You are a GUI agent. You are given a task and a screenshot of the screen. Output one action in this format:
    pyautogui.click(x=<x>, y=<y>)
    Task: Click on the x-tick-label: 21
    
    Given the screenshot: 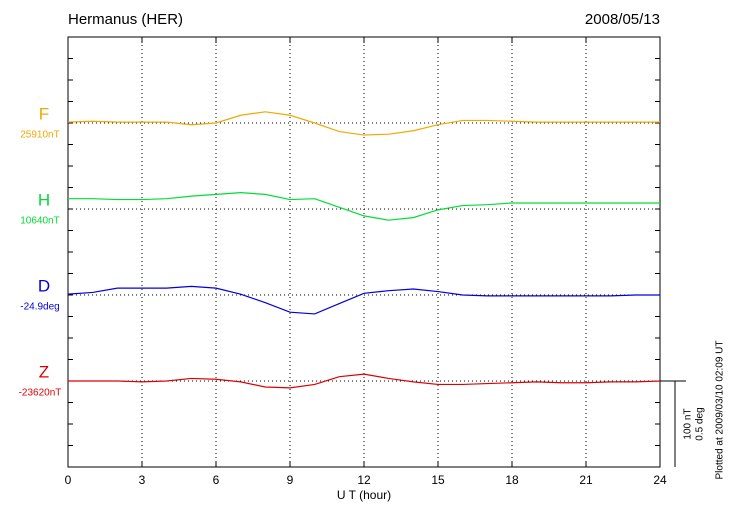 What is the action you would take?
    pyautogui.click(x=586, y=480)
    